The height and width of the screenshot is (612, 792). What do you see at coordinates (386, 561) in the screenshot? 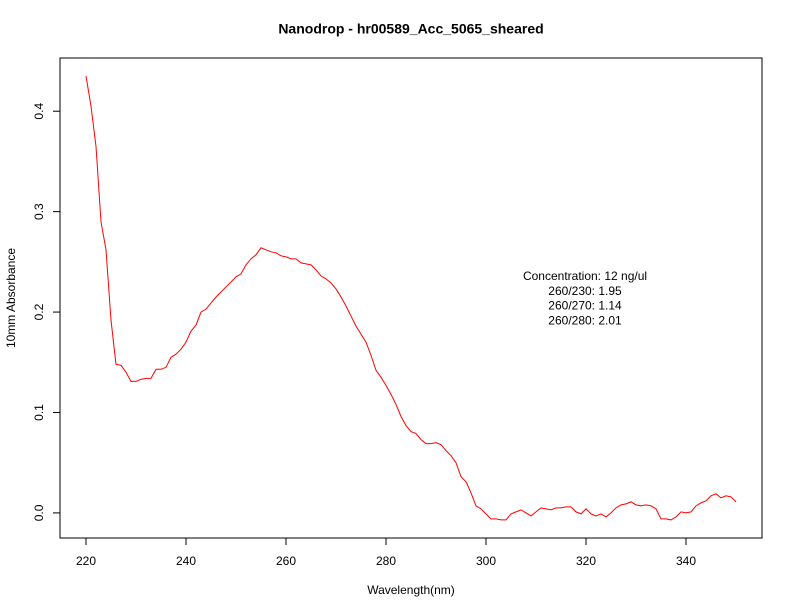
I see `x-tick-label: 280` at bounding box center [386, 561].